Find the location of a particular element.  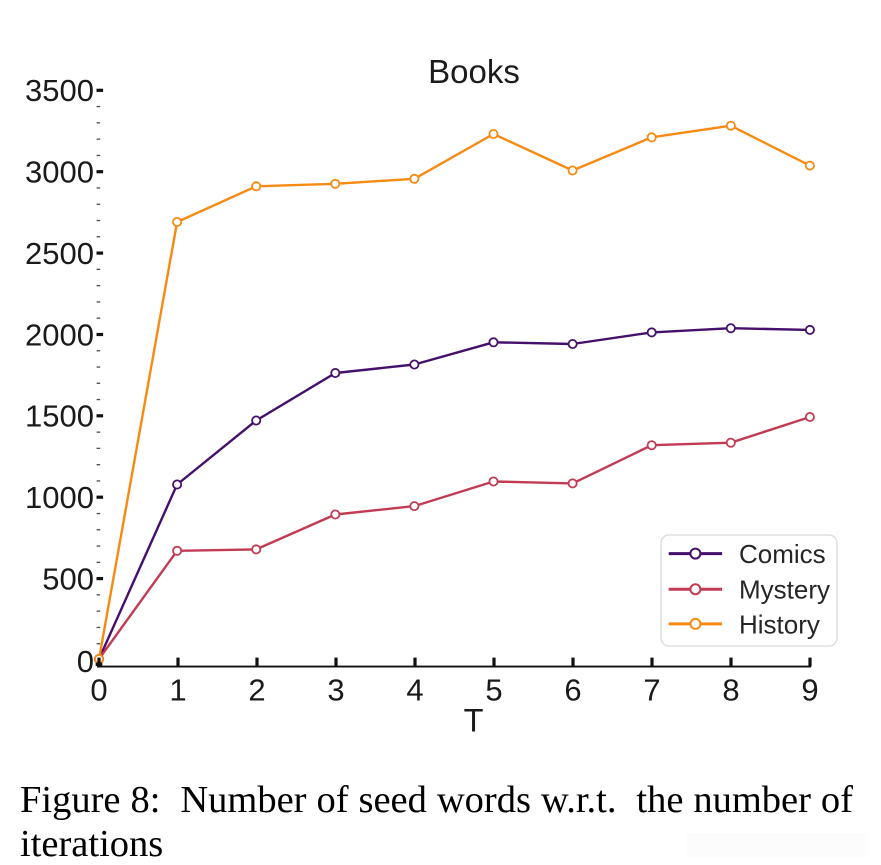

svg-text: 7 is located at coordinates (651, 690).